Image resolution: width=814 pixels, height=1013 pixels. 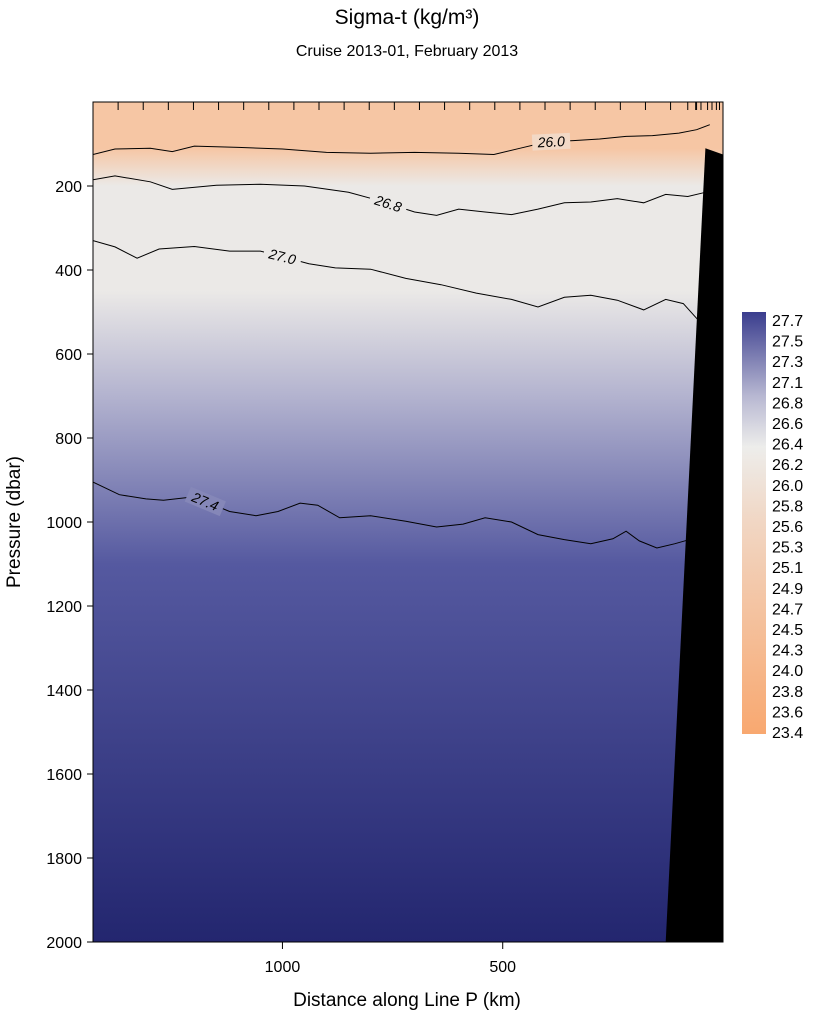 I want to click on y-tick-label: 800, so click(x=68, y=439).